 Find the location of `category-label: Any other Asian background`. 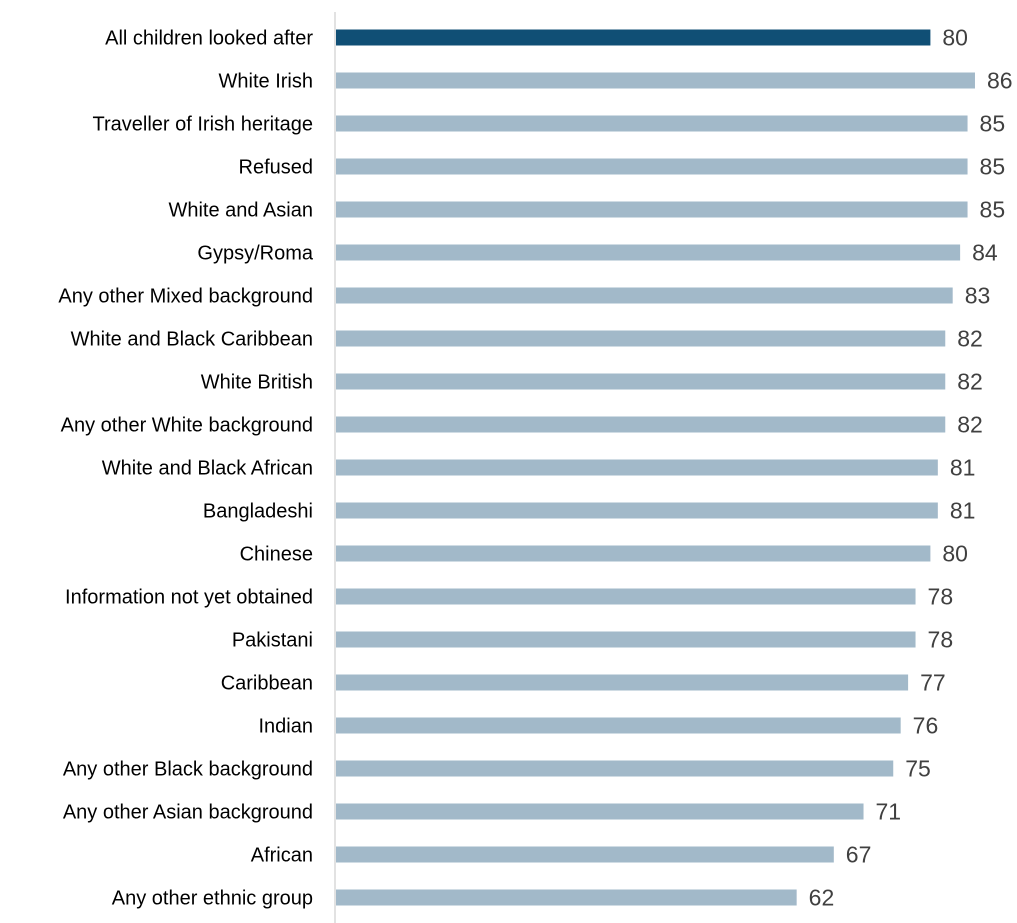

category-label: Any other Asian background is located at coordinates (188, 813).